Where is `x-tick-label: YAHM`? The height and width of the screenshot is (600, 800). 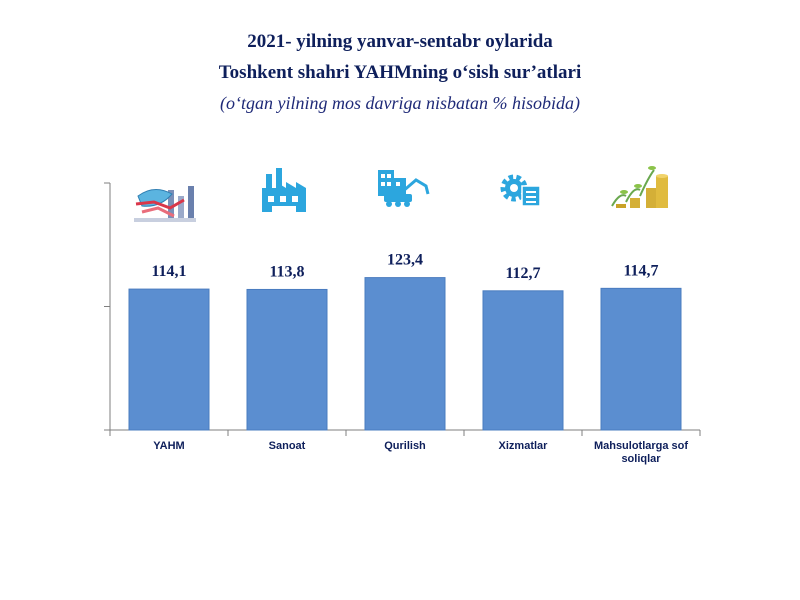 x-tick-label: YAHM is located at coordinates (168, 446).